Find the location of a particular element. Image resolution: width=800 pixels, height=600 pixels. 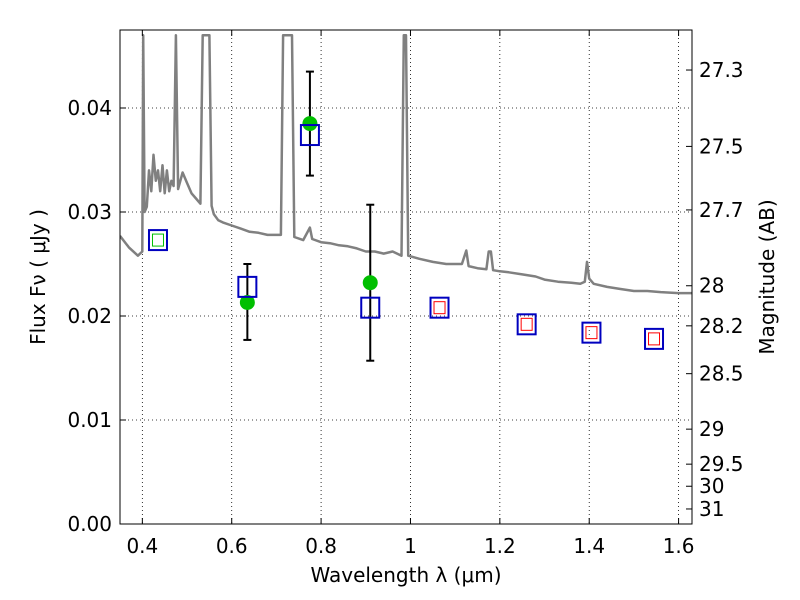

y-tick-label: 0.01 is located at coordinates (89, 420).